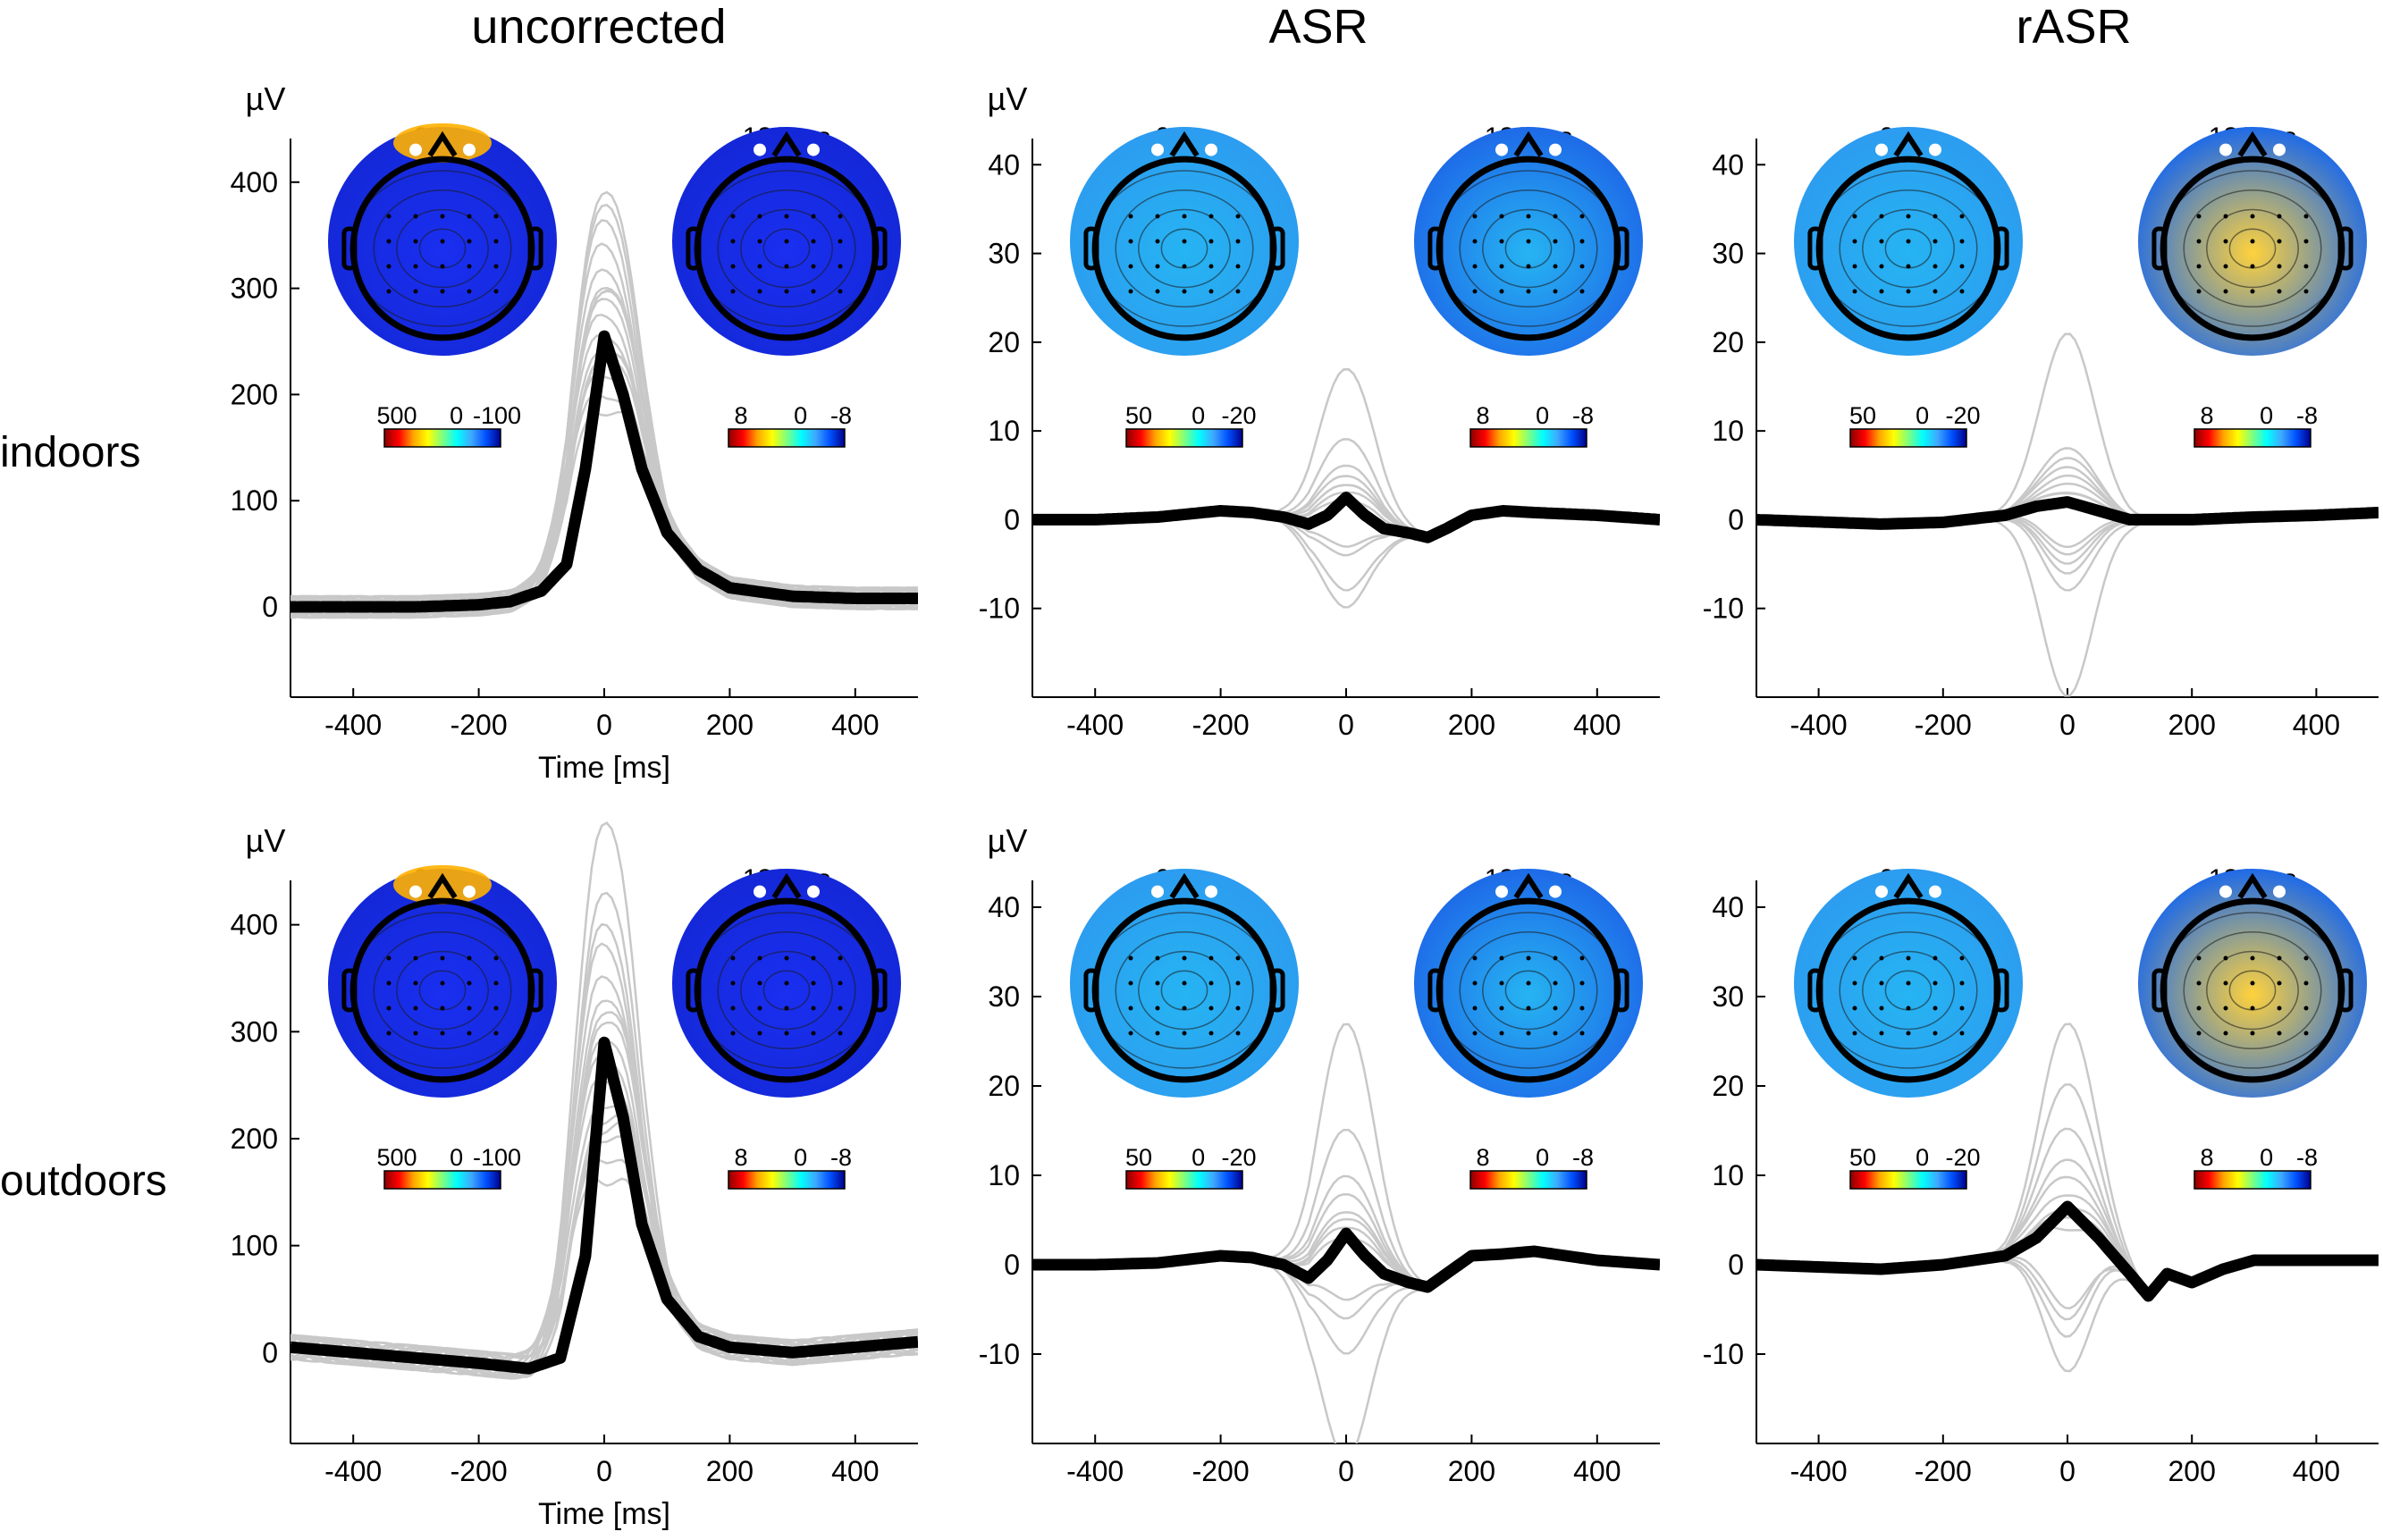  Describe the element at coordinates (1862, 415) in the screenshot. I see `colorbar-tick-label: 50` at that location.